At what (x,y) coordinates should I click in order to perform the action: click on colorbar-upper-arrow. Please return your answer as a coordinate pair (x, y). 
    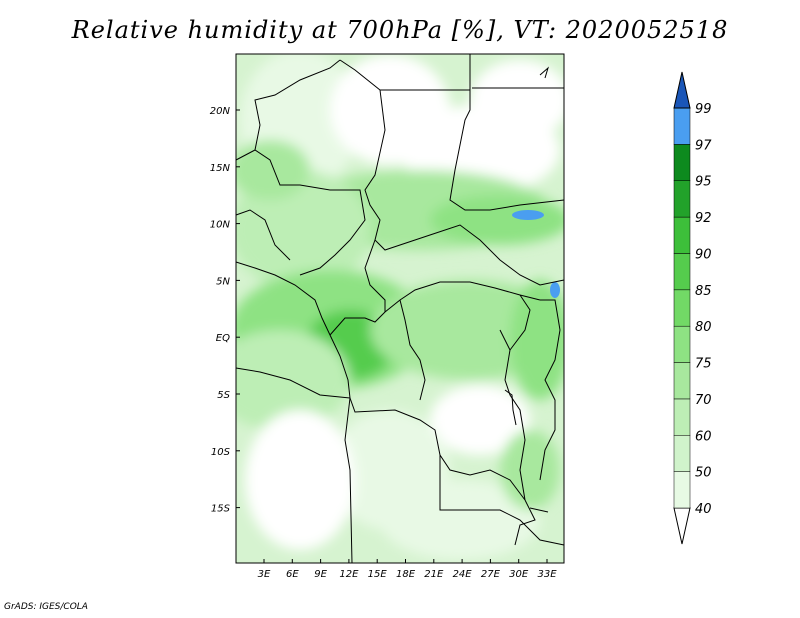
    Looking at the image, I should click on (682, 90).